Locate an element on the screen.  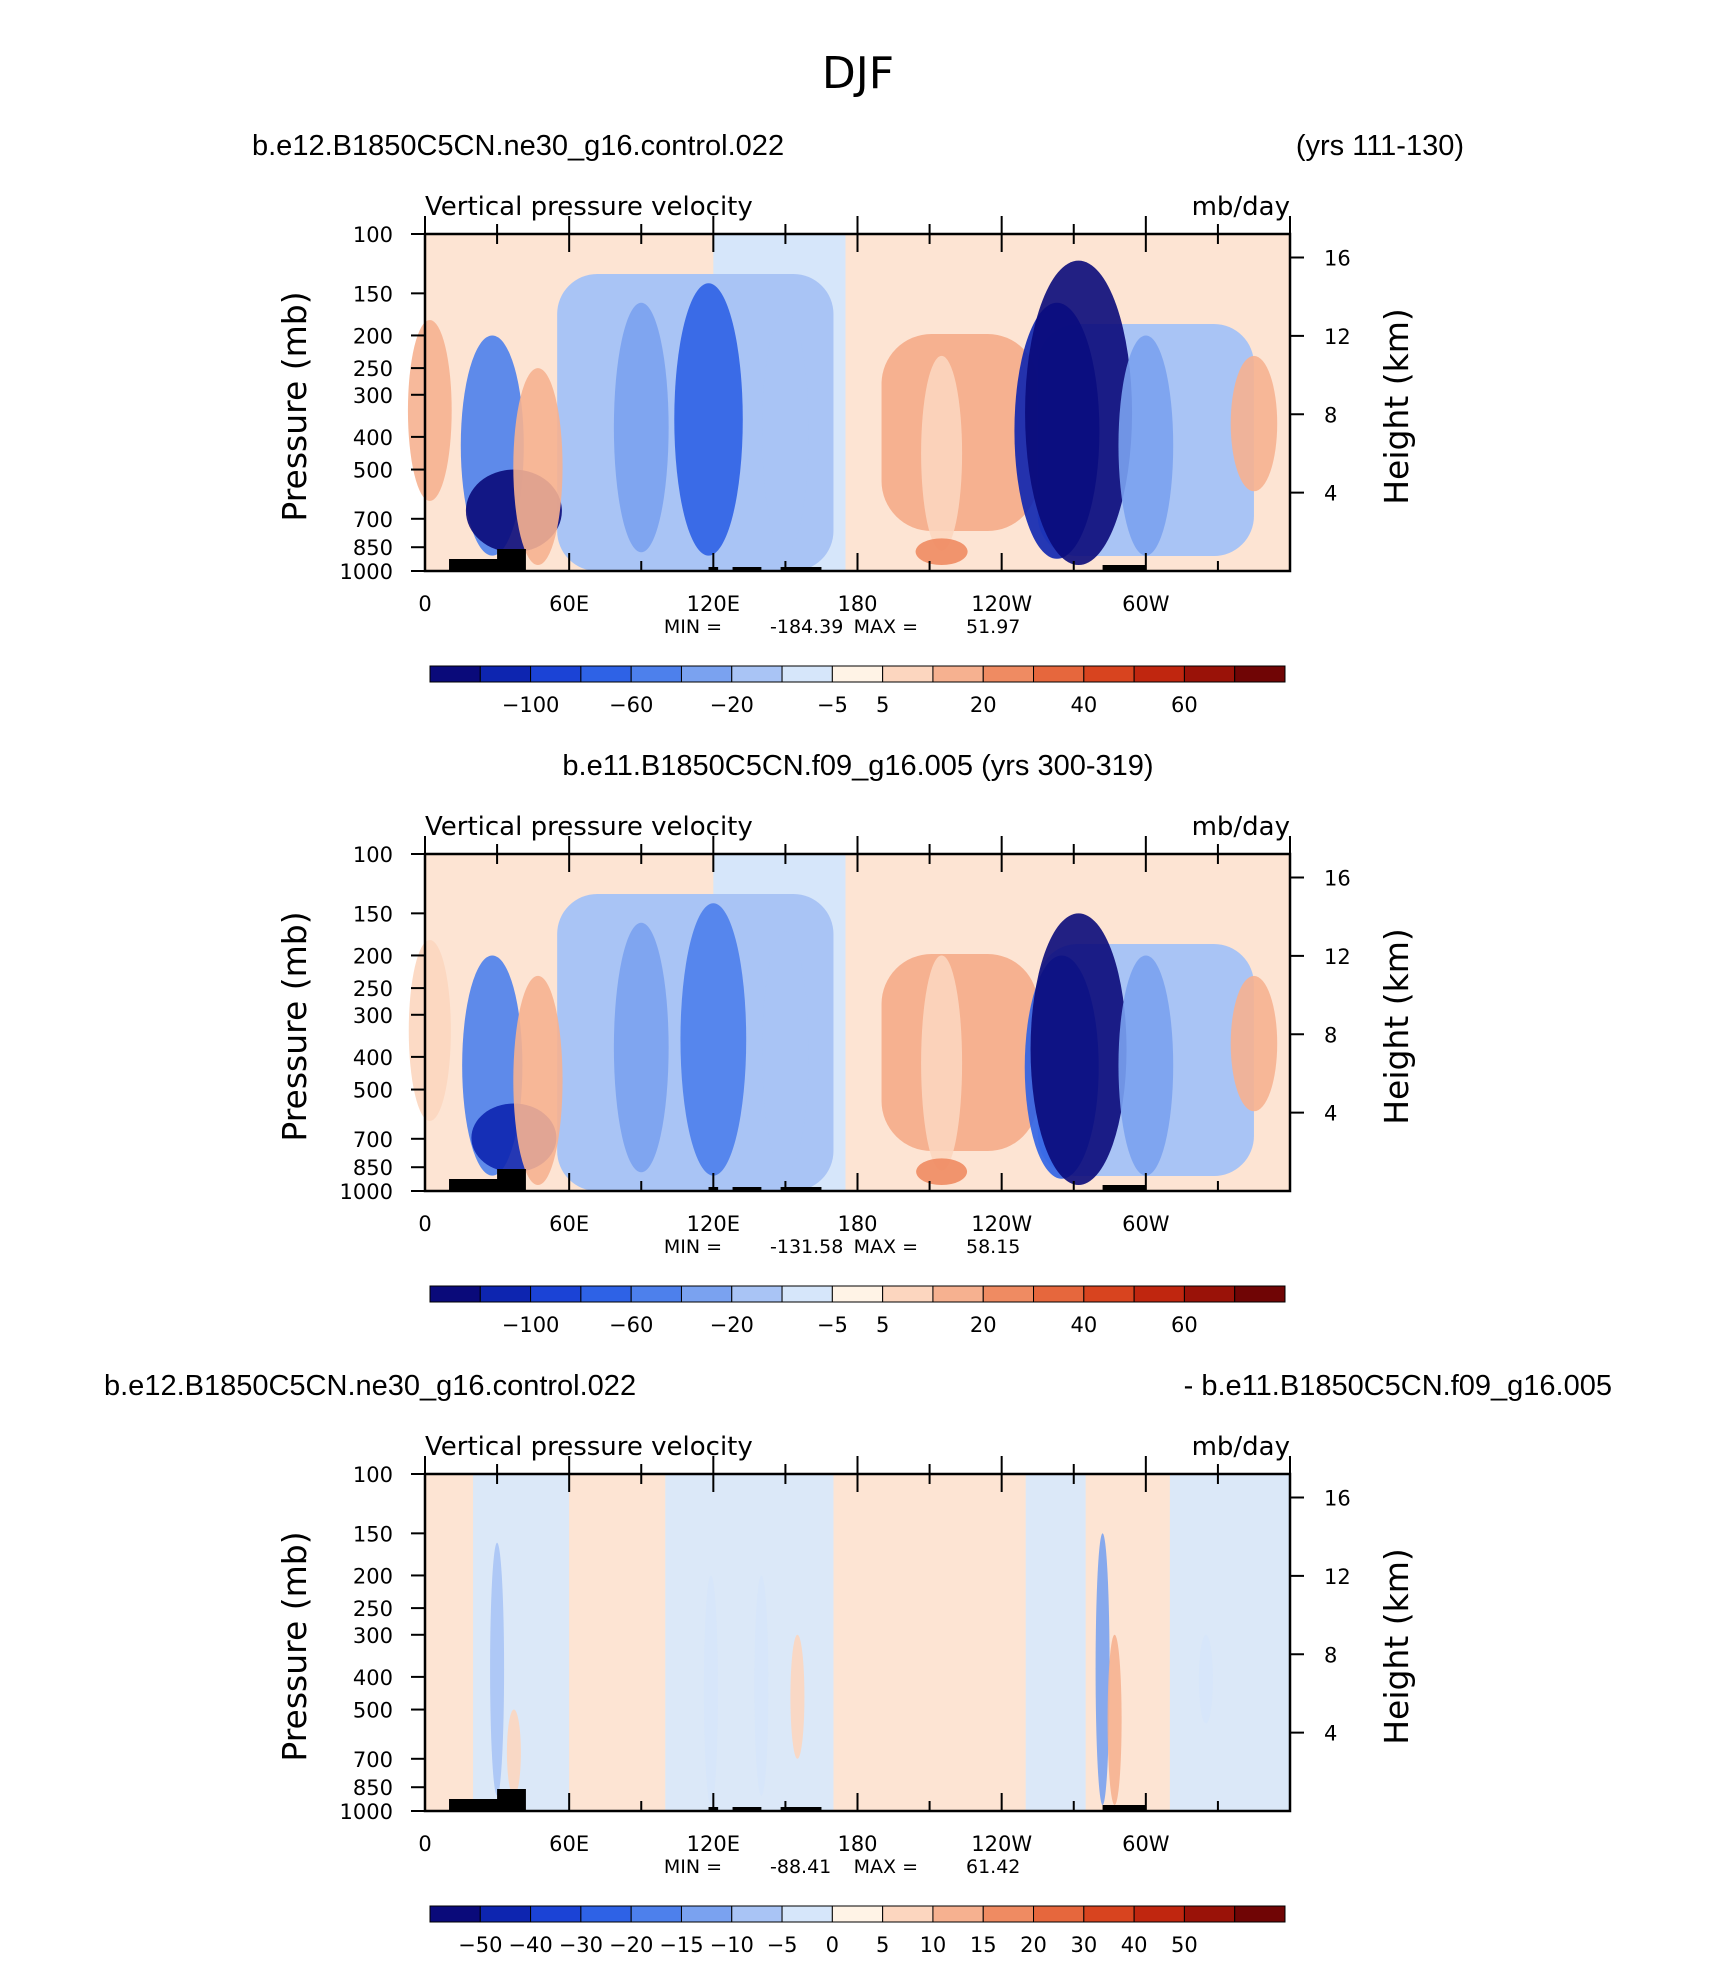
y2-tick-label: 12 is located at coordinates (1337, 957).